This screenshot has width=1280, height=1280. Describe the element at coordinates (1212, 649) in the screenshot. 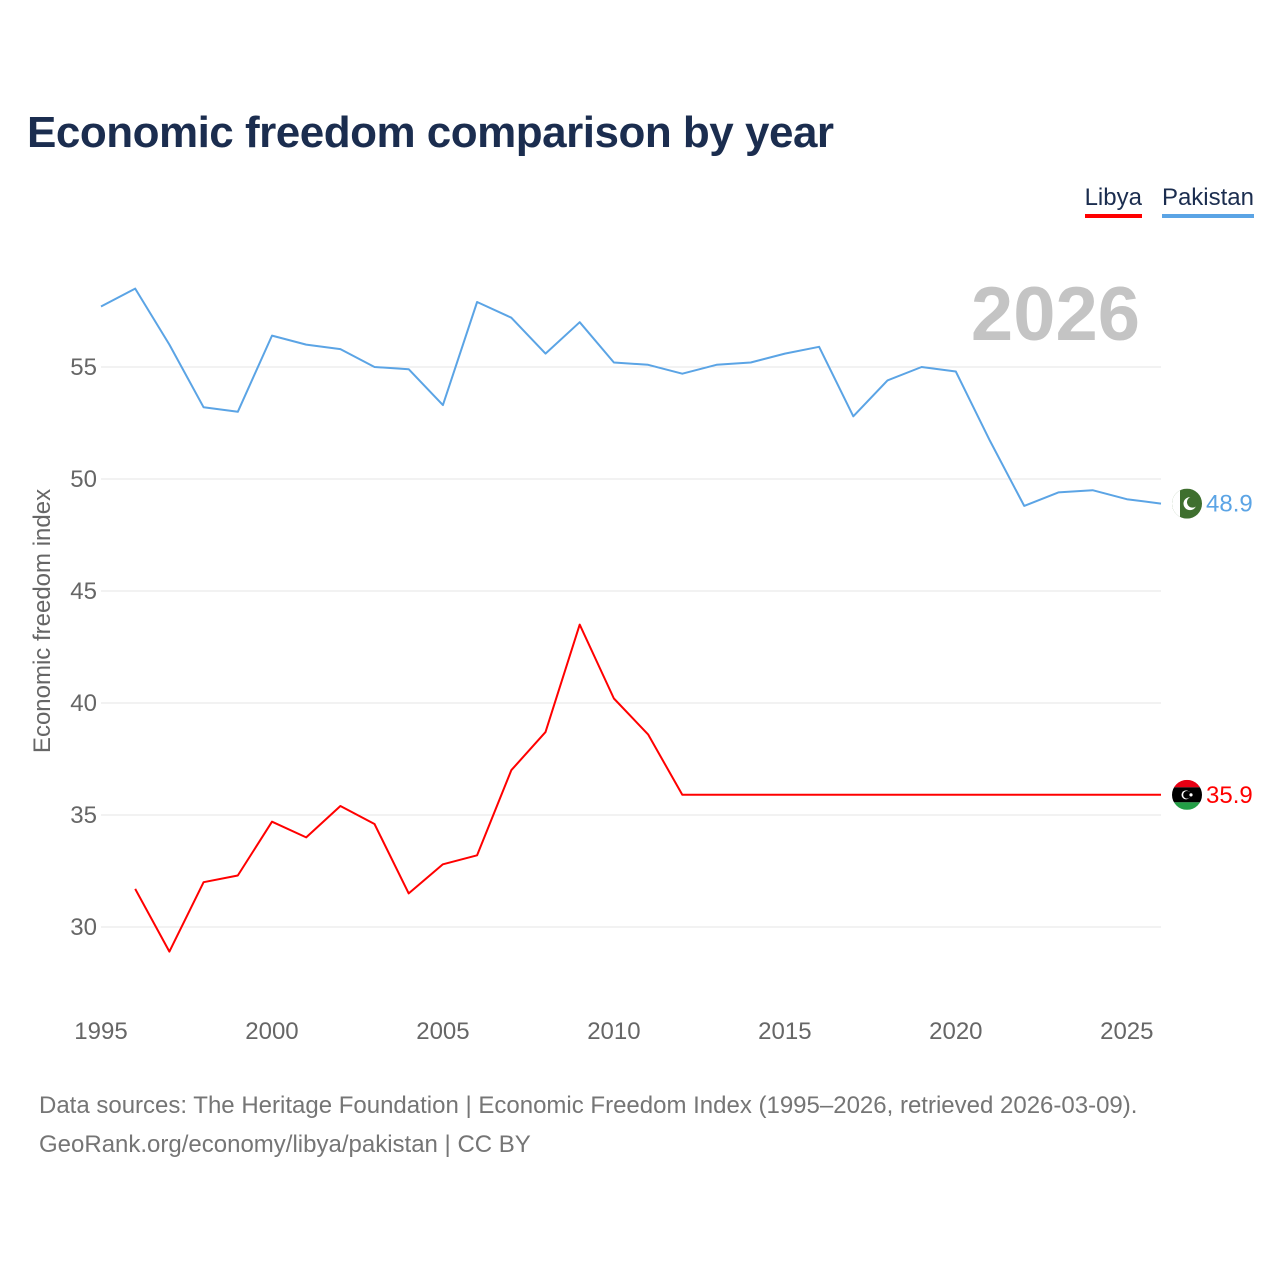

I see `end-markers: 48.9 35.9` at that location.